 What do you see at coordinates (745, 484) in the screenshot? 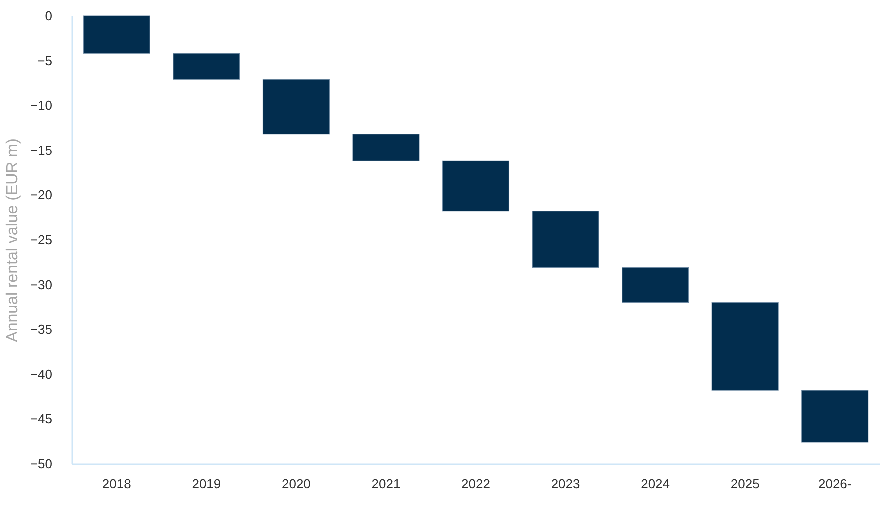
I see `x-tick-label: 2025` at bounding box center [745, 484].